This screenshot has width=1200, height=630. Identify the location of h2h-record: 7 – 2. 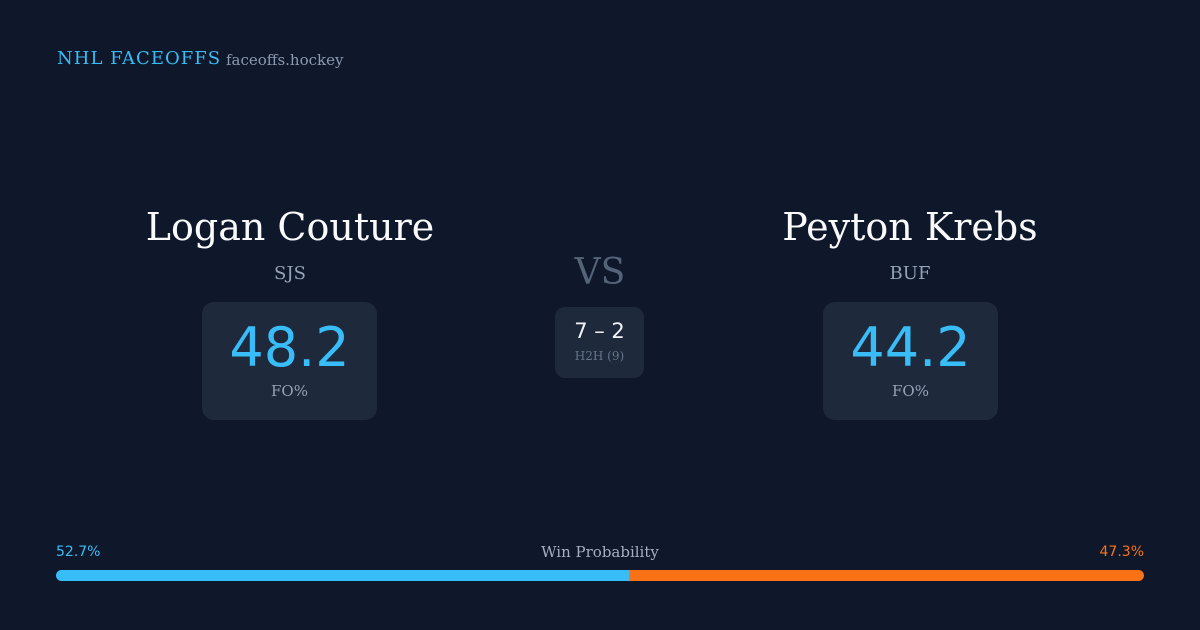
(599, 331).